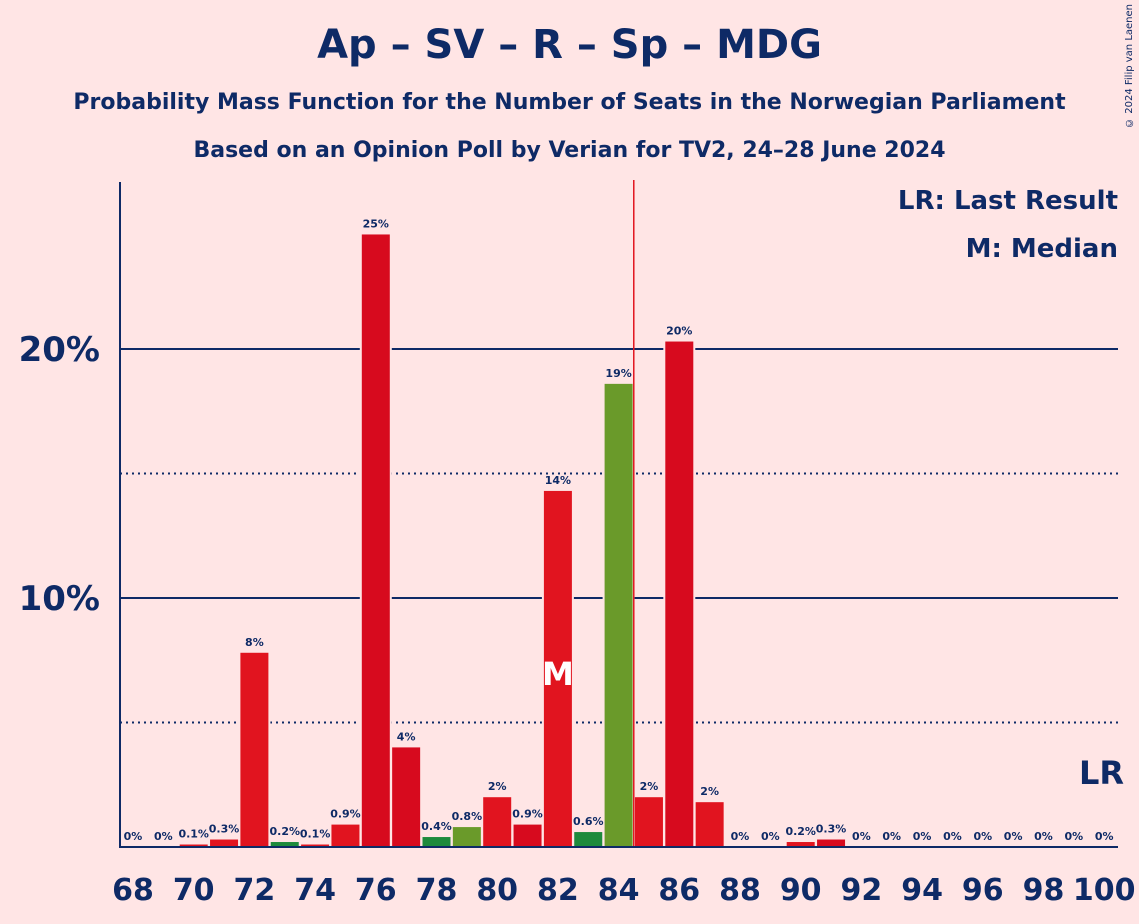  Describe the element at coordinates (983, 890) in the screenshot. I see `x-tick-label: 96` at that location.